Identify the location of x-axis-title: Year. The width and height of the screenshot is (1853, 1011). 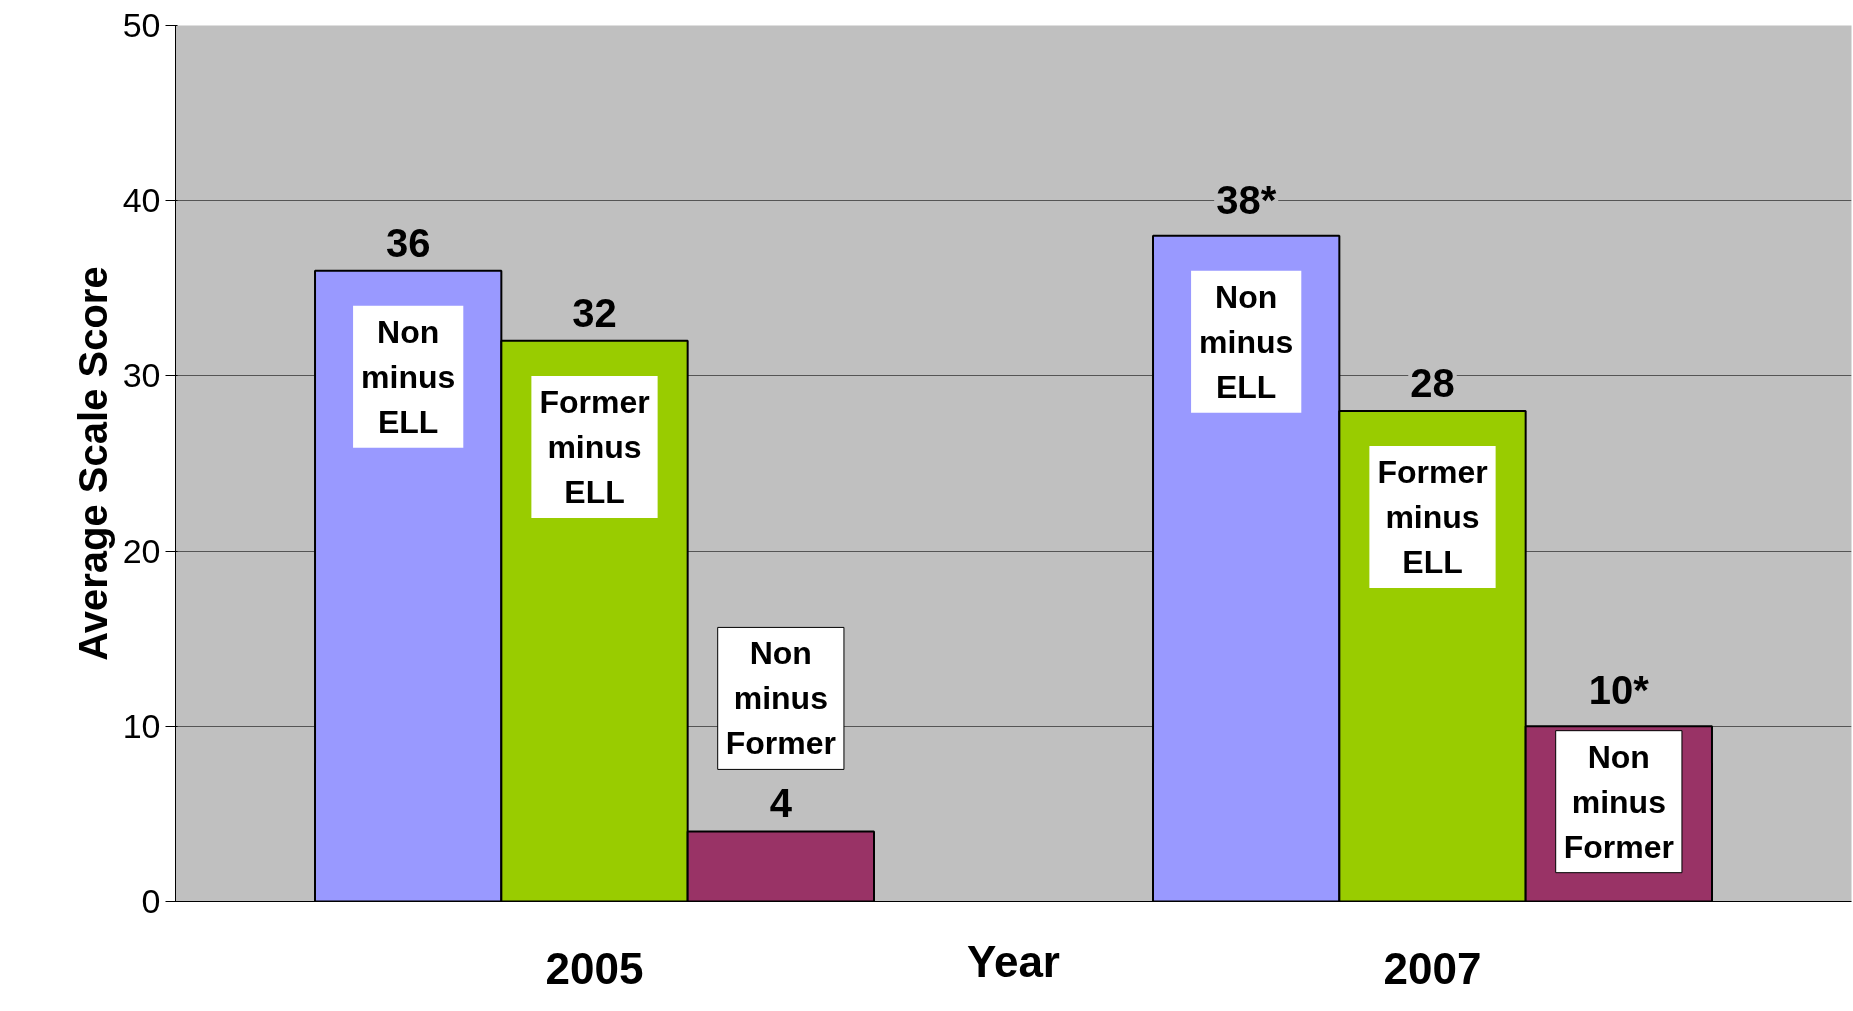
(1013, 961).